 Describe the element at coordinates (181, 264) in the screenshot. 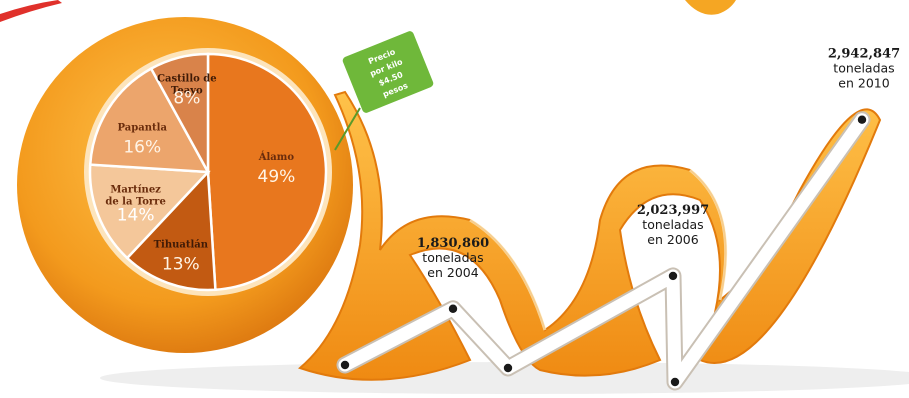

I see `pie-slice-value-2: 13%` at that location.